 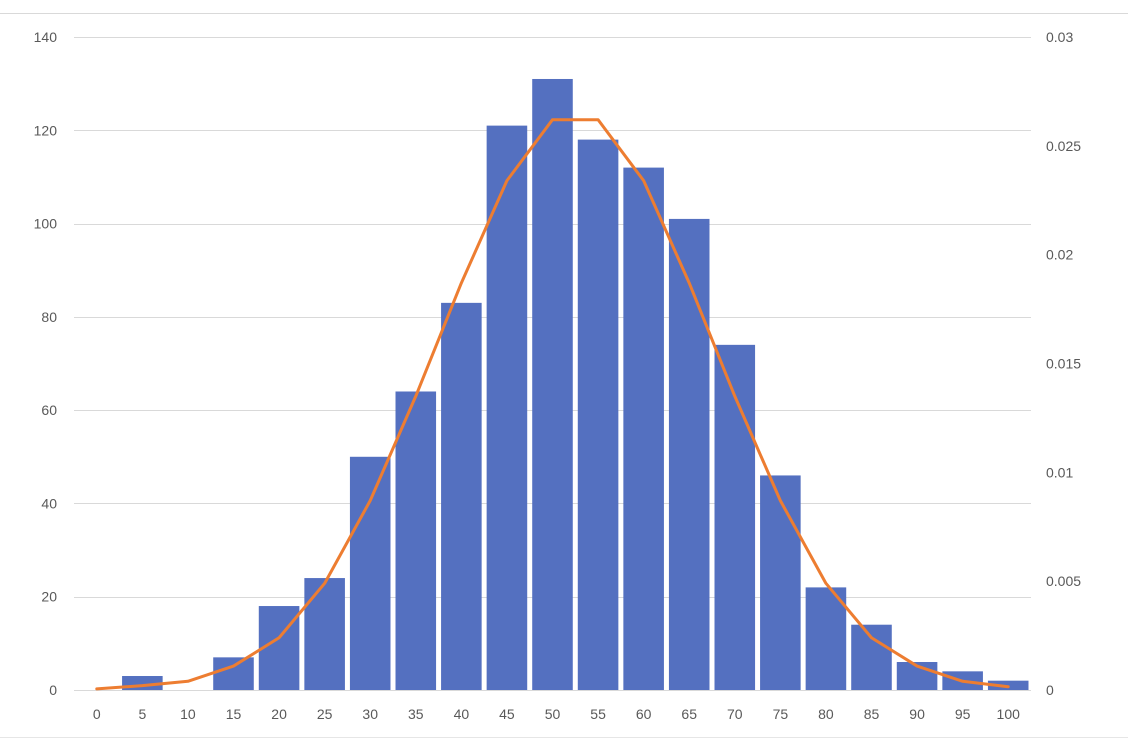 I want to click on x-axis-tick-label: 0, so click(x=97, y=714).